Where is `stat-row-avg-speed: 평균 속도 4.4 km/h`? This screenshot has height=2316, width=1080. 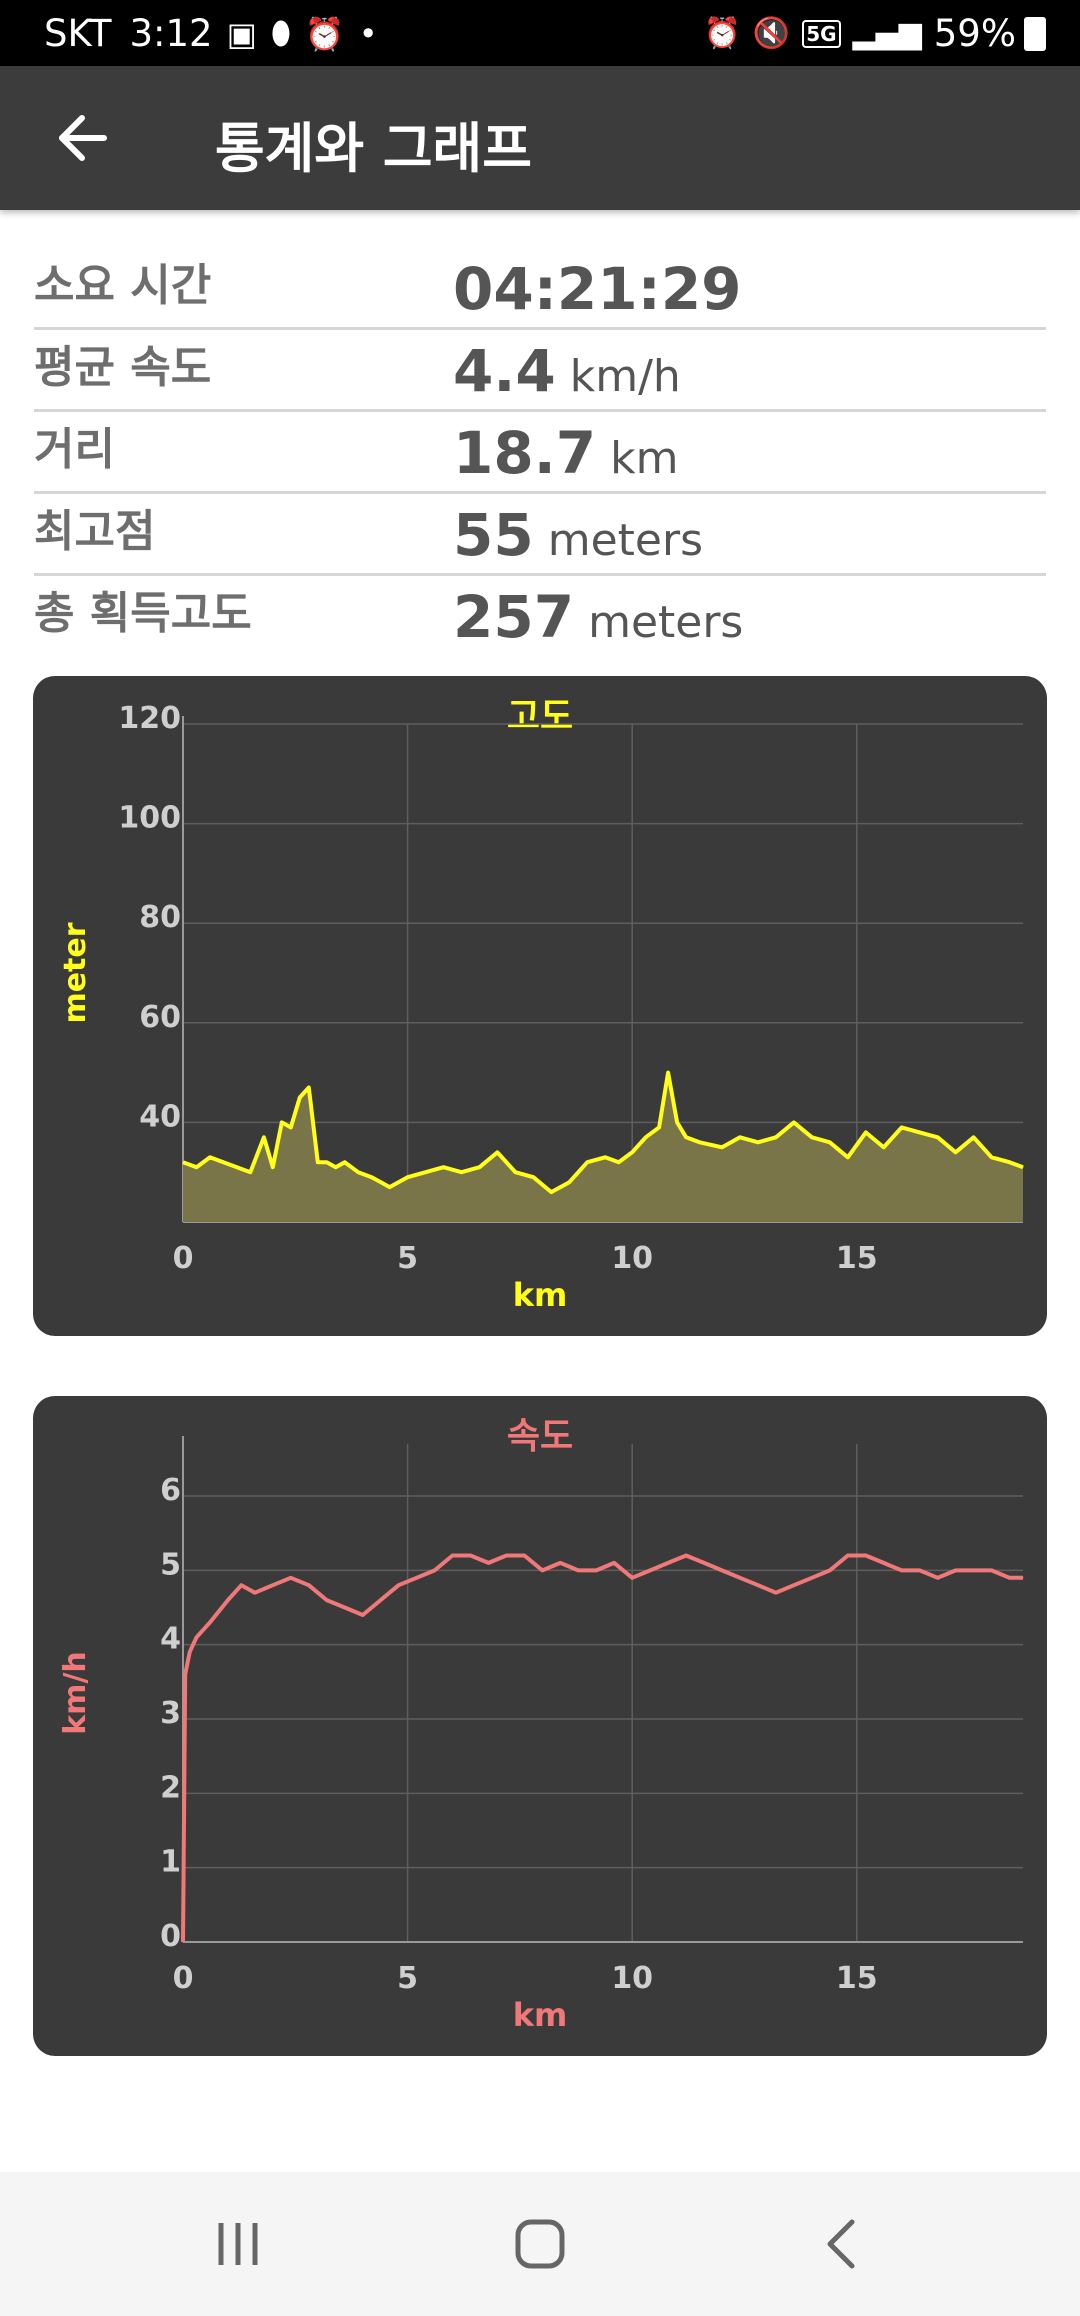
stat-row-avg-speed: 평균 속도 4.4 km/h is located at coordinates (540, 371).